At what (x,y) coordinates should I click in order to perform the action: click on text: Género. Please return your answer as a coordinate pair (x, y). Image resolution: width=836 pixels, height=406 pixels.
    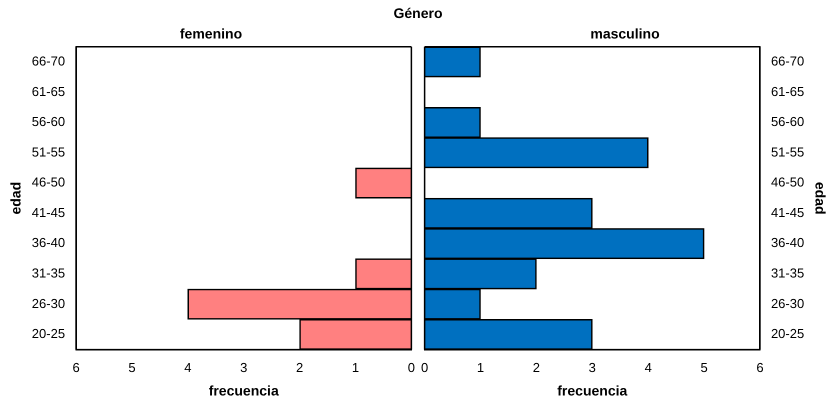
    Looking at the image, I should click on (417, 13).